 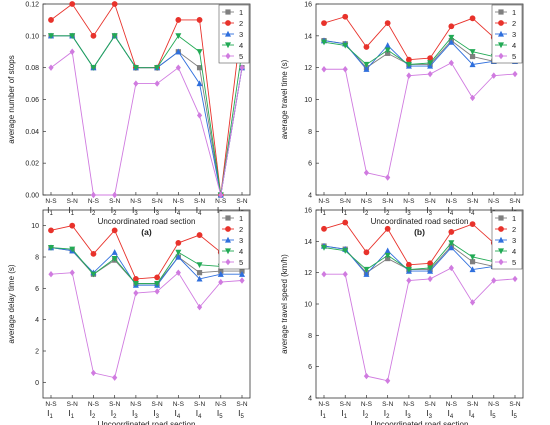 I want to click on legend-label: 3, so click(x=514, y=34).